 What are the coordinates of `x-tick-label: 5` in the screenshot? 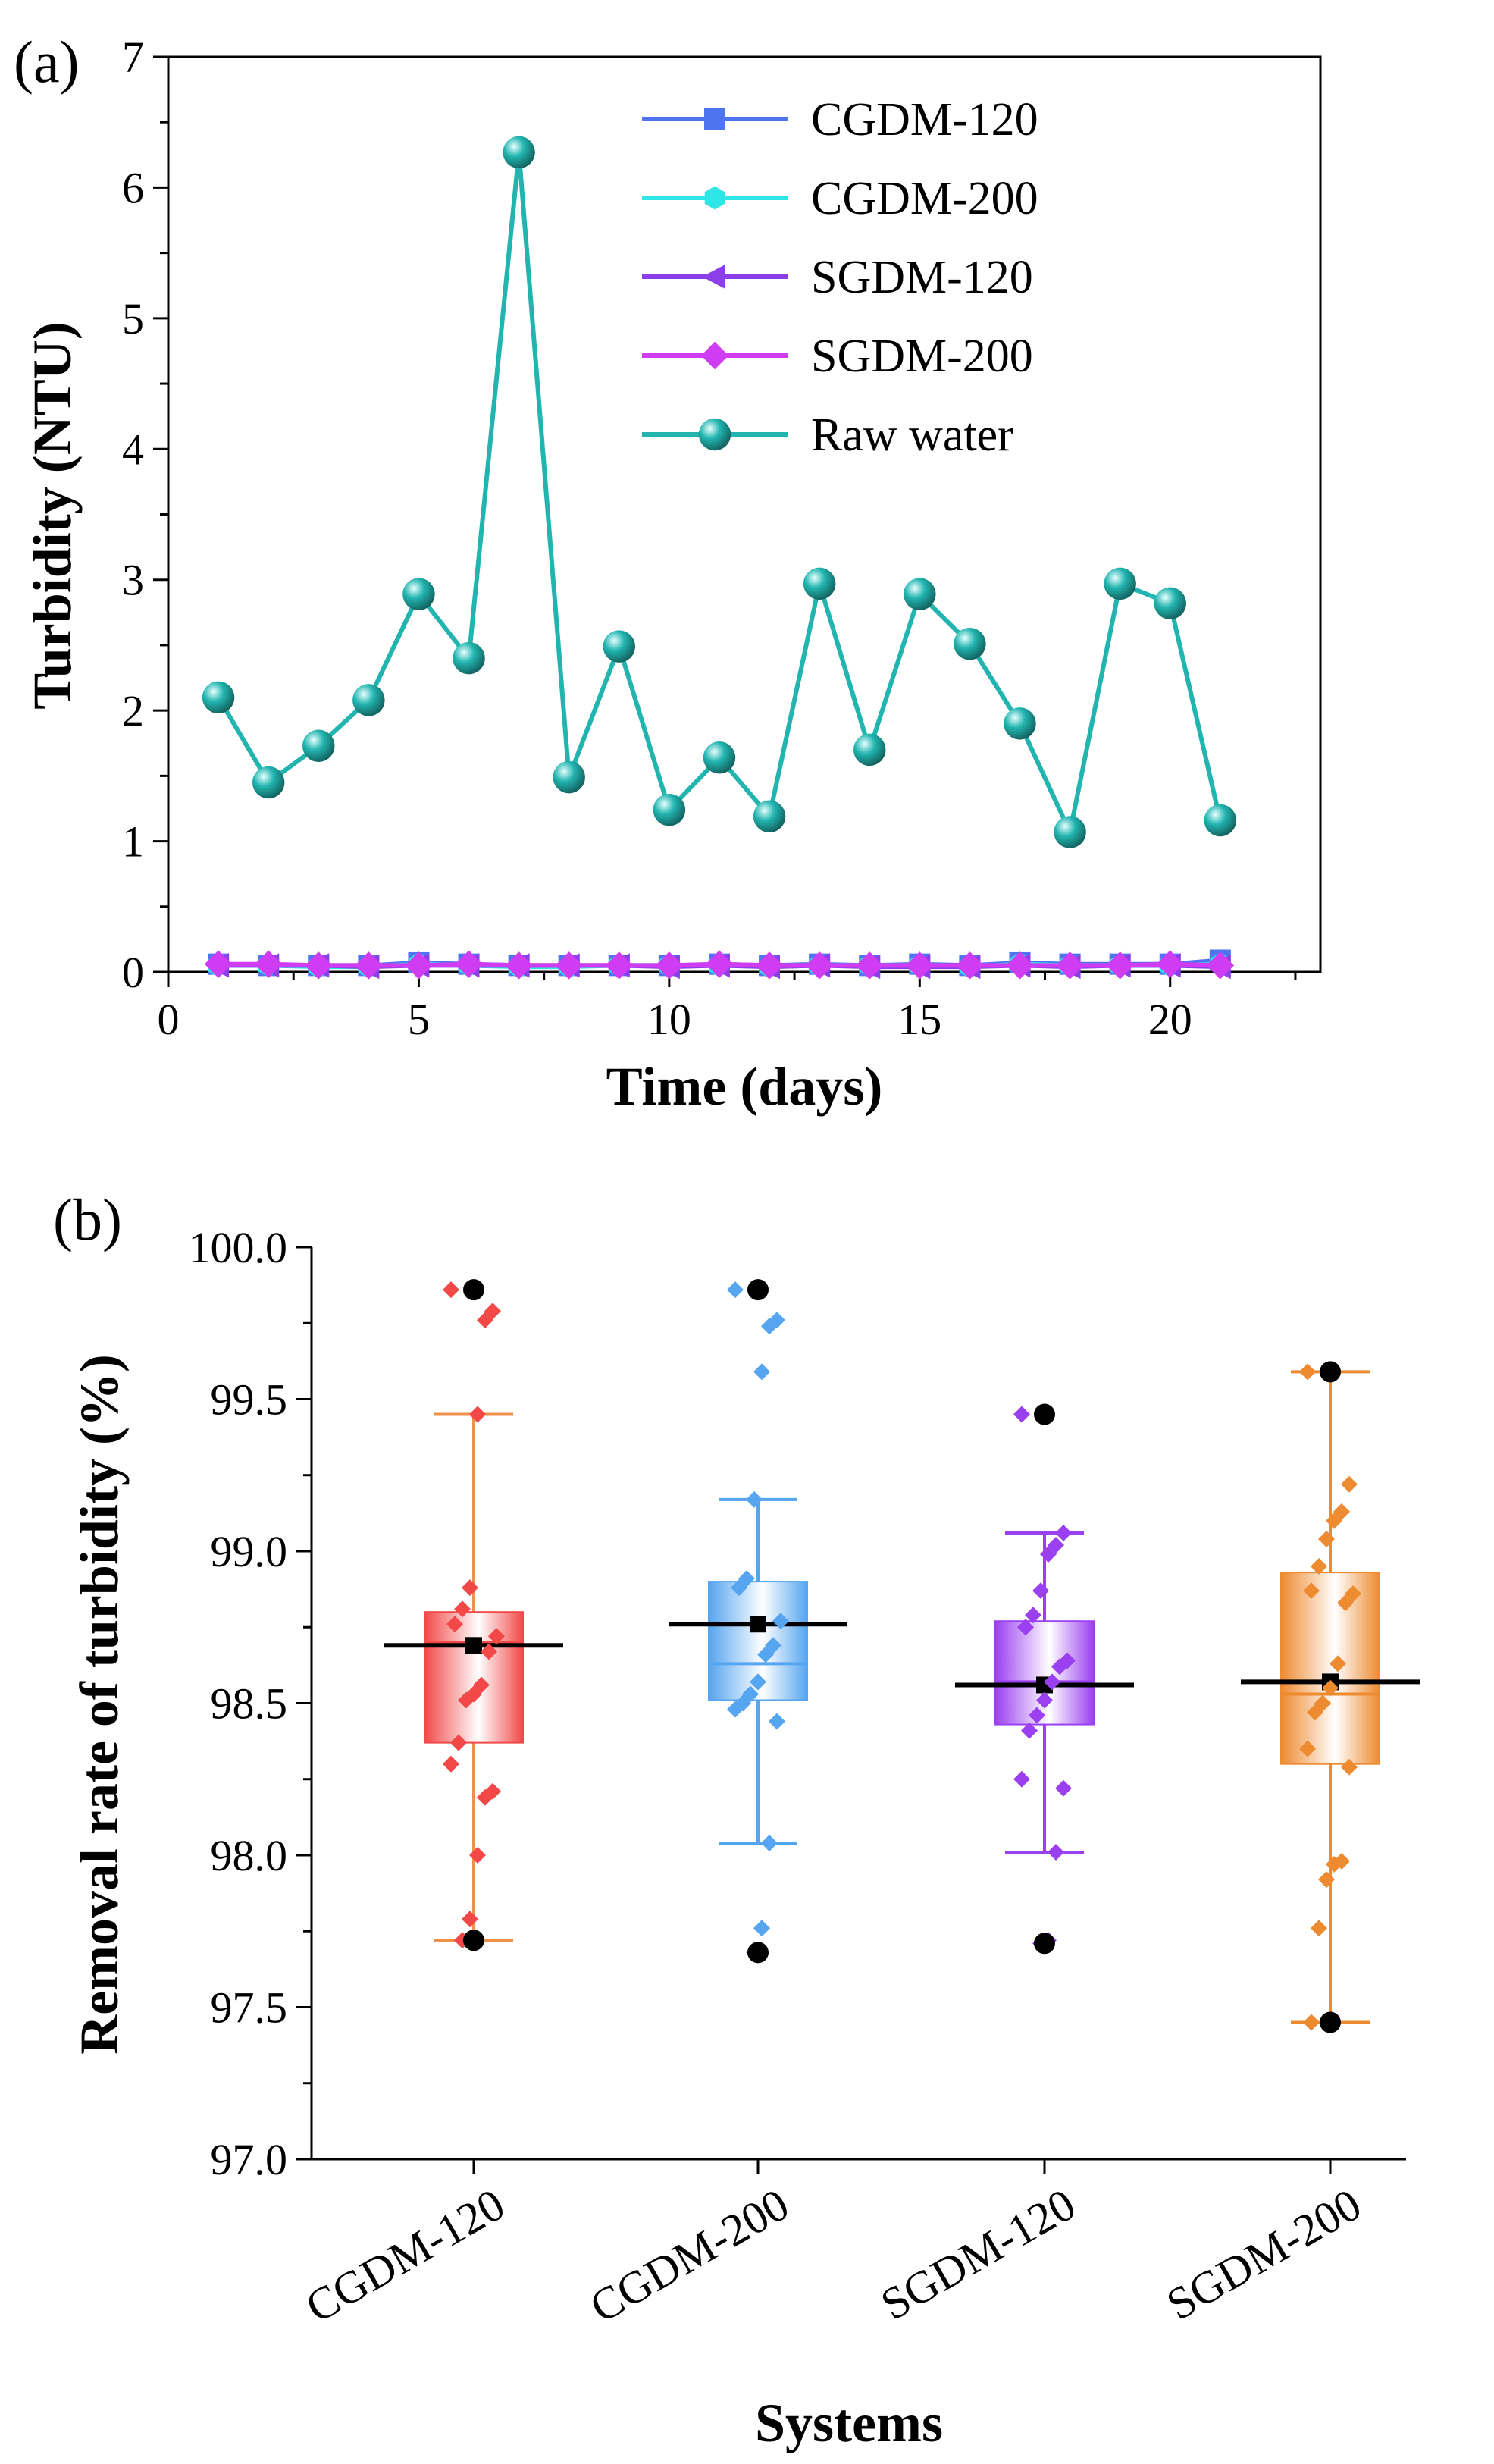 It's located at (419, 1019).